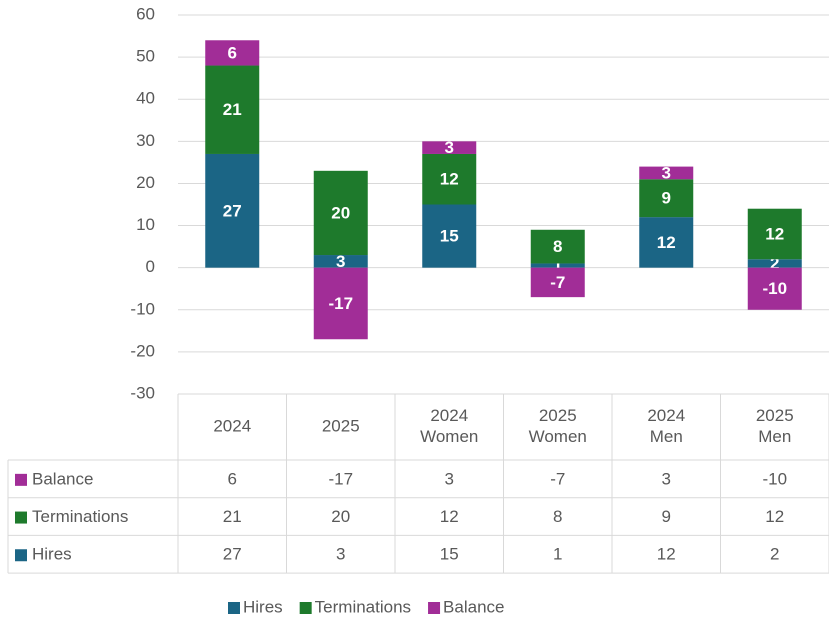 This screenshot has width=829, height=623. I want to click on data-label: 15, so click(449, 236).